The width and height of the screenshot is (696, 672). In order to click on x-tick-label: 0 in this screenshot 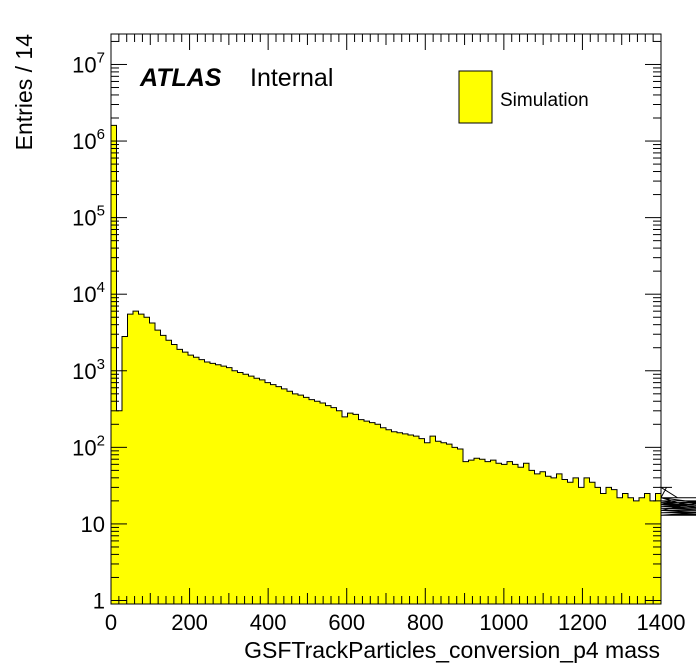, I will do `click(111, 622)`.